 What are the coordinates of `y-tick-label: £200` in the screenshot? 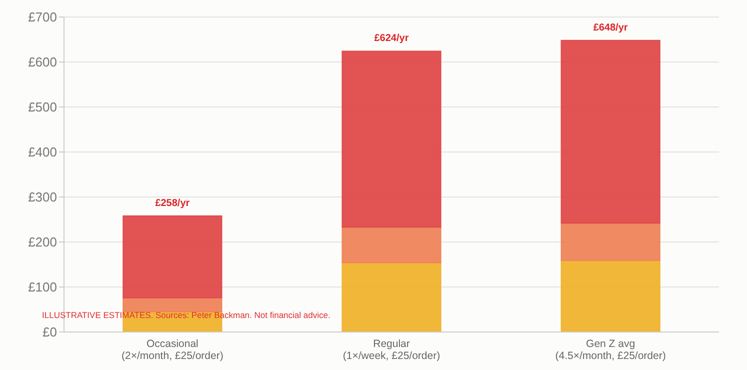 It's located at (42, 242).